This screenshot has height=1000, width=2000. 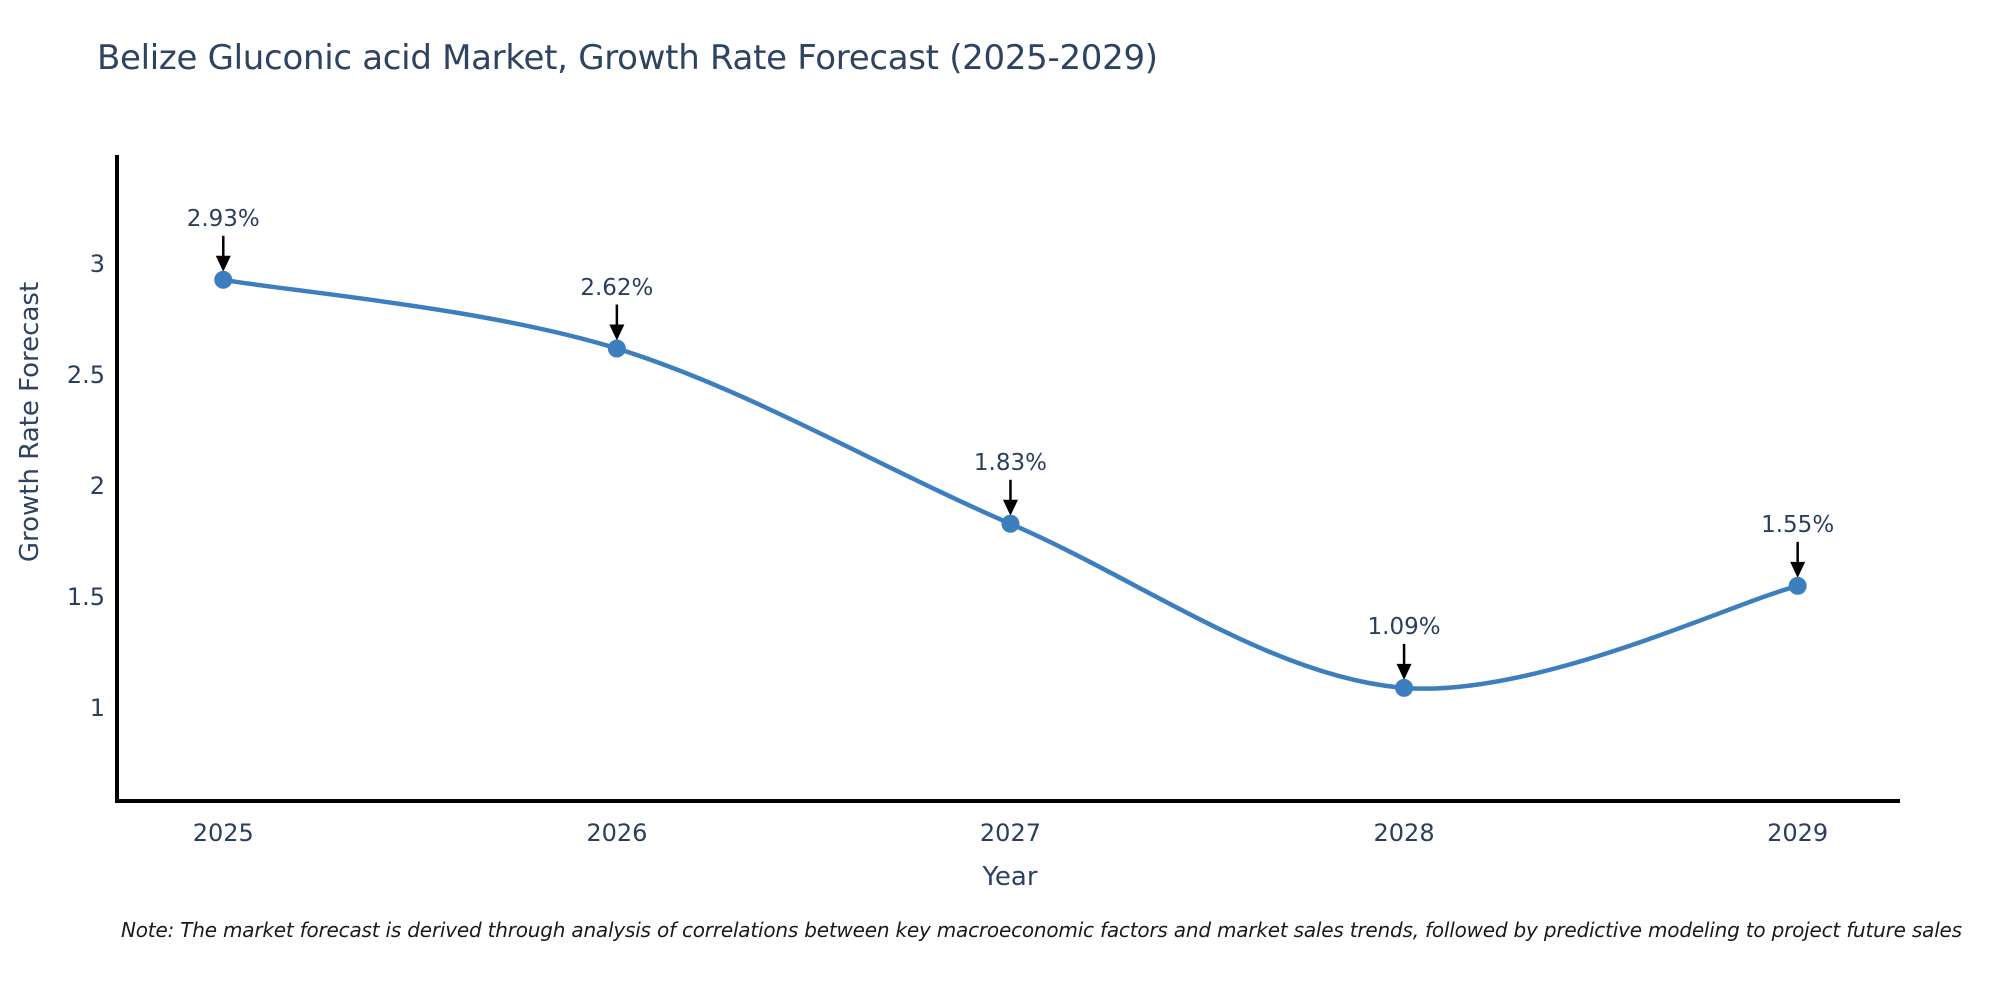 What do you see at coordinates (97, 707) in the screenshot?
I see `y-tick-label-1: 1` at bounding box center [97, 707].